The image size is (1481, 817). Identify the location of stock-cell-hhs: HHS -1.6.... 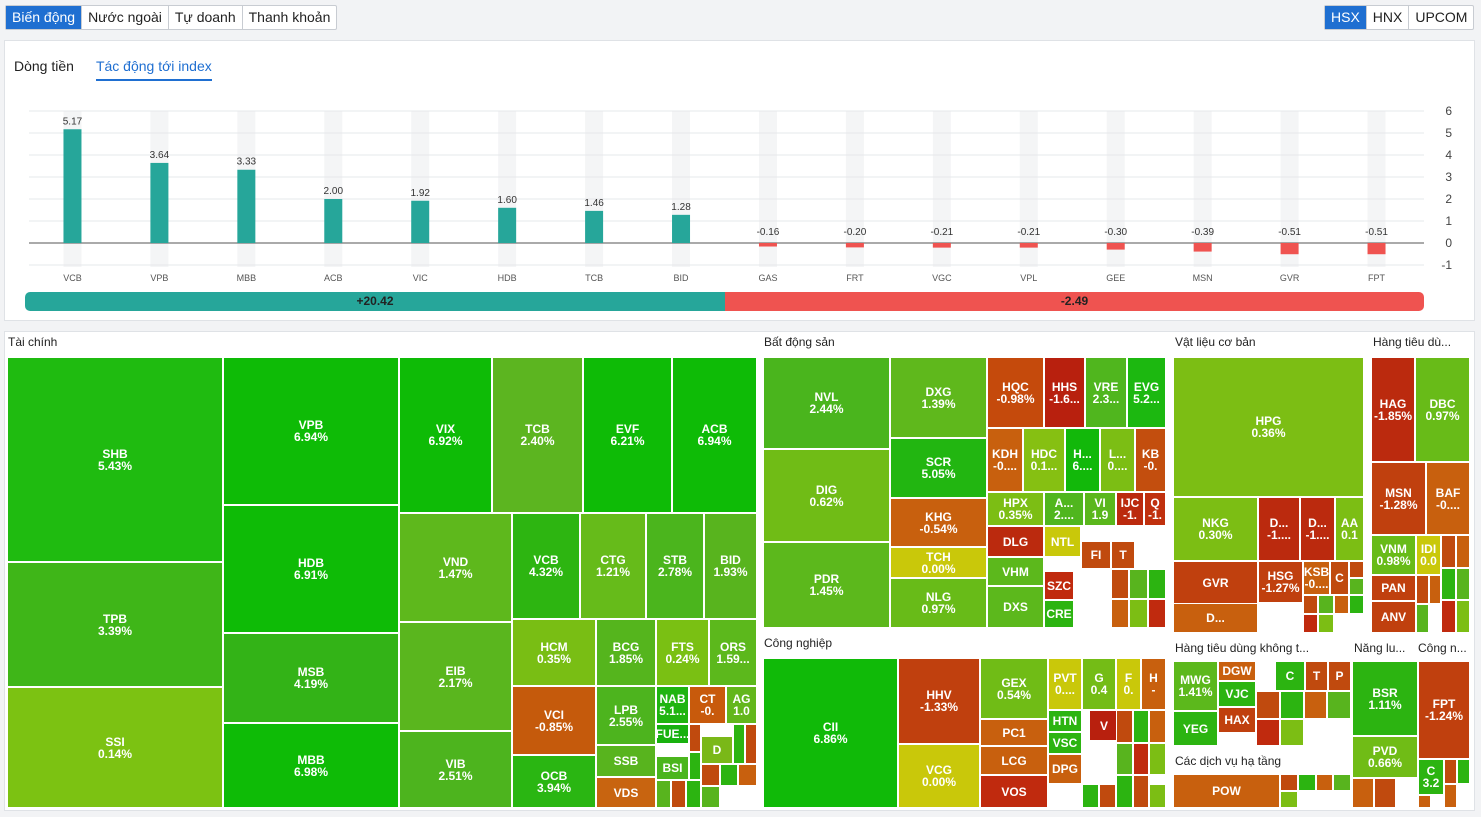
(1064, 392).